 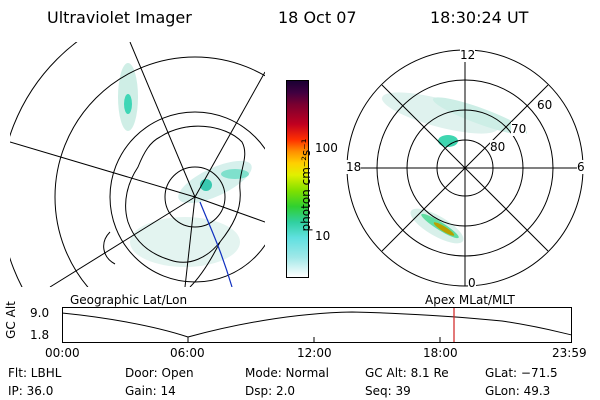 I want to click on glon-info: GLon: 49.3, so click(x=518, y=391).